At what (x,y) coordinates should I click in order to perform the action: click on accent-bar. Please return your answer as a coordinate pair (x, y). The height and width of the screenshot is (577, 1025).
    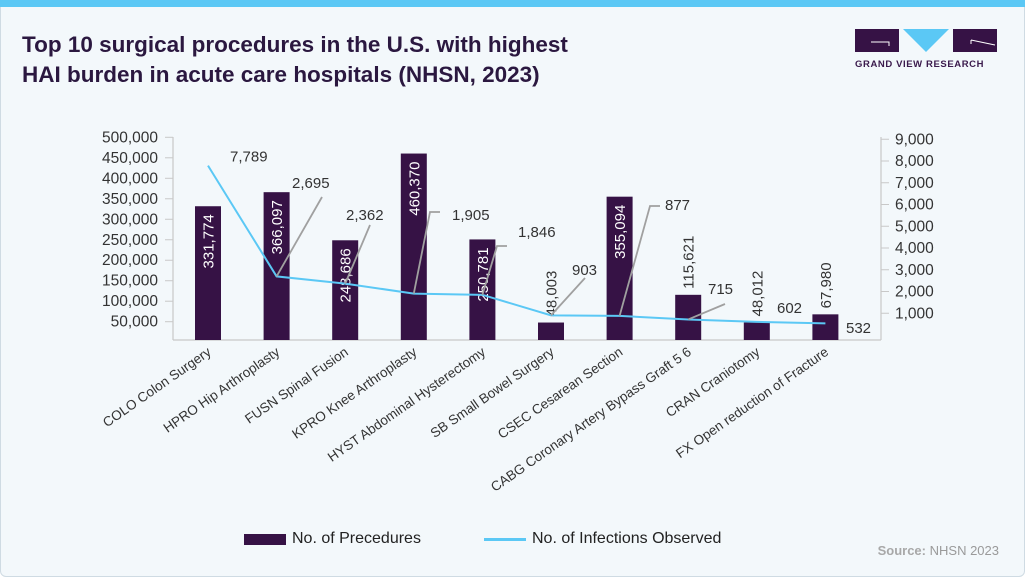
    Looking at the image, I should click on (512, 3).